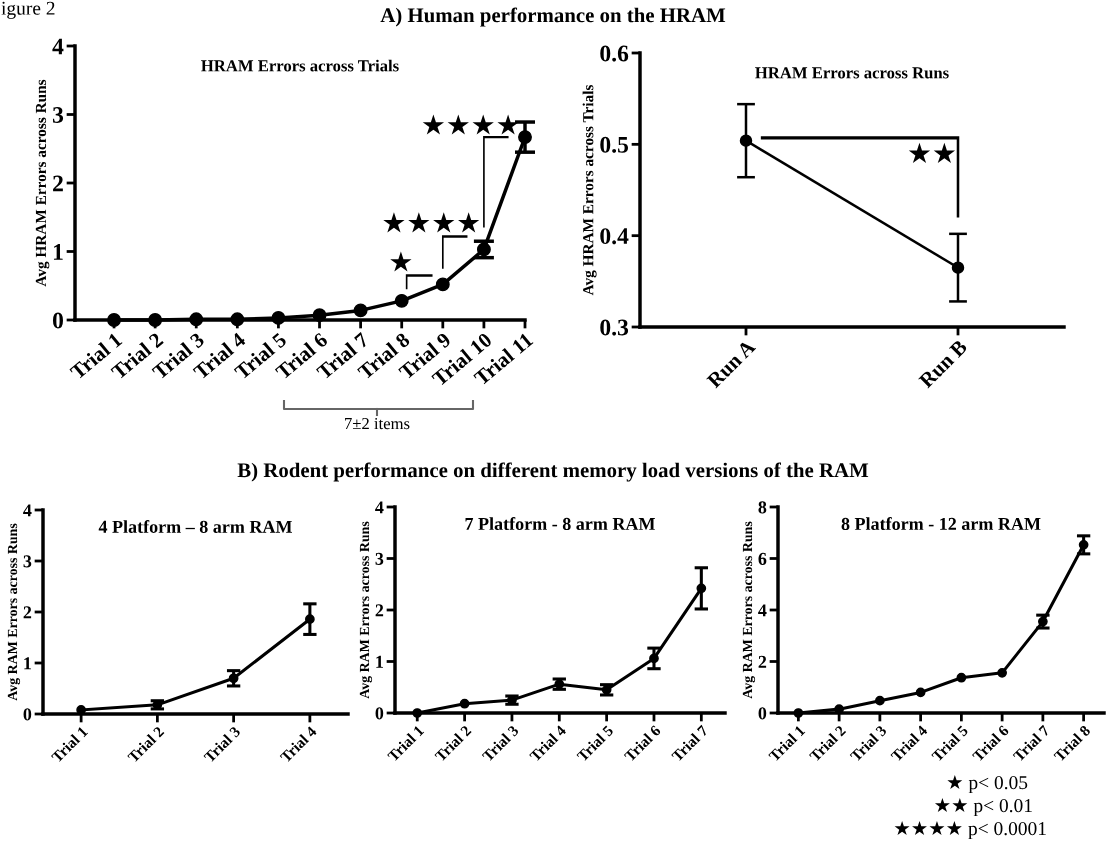  Describe the element at coordinates (401, 261) in the screenshot. I see `annotation: ★` at that location.